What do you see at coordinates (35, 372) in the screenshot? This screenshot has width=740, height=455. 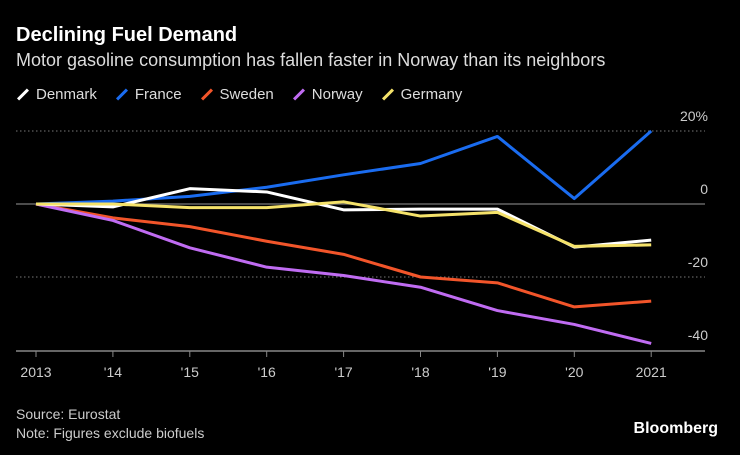 I see `x-tick-label: 2013` at bounding box center [35, 372].